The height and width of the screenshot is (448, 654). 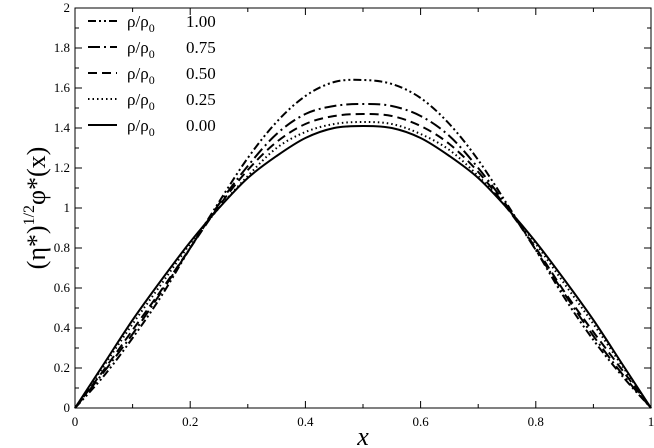 I want to click on y-tick-label: 0.2, so click(x=62, y=367).